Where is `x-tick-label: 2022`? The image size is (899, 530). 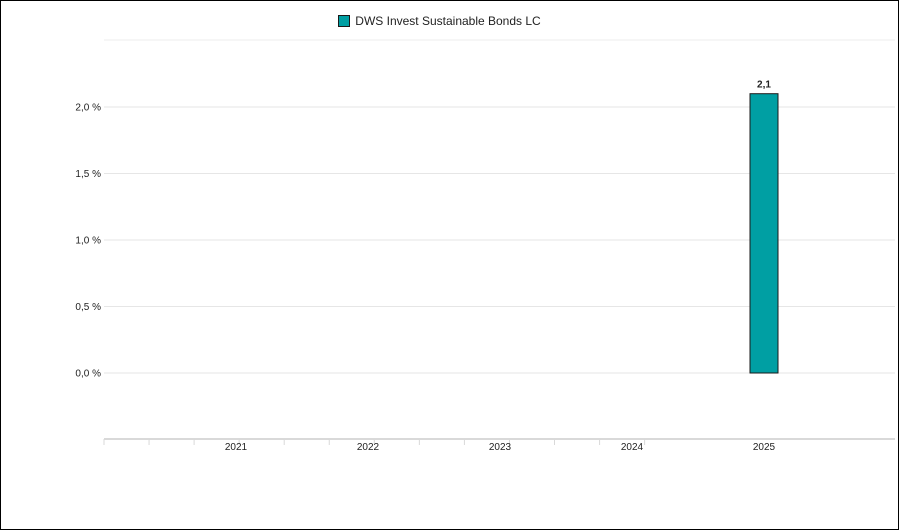
x-tick-label: 2022 is located at coordinates (368, 447).